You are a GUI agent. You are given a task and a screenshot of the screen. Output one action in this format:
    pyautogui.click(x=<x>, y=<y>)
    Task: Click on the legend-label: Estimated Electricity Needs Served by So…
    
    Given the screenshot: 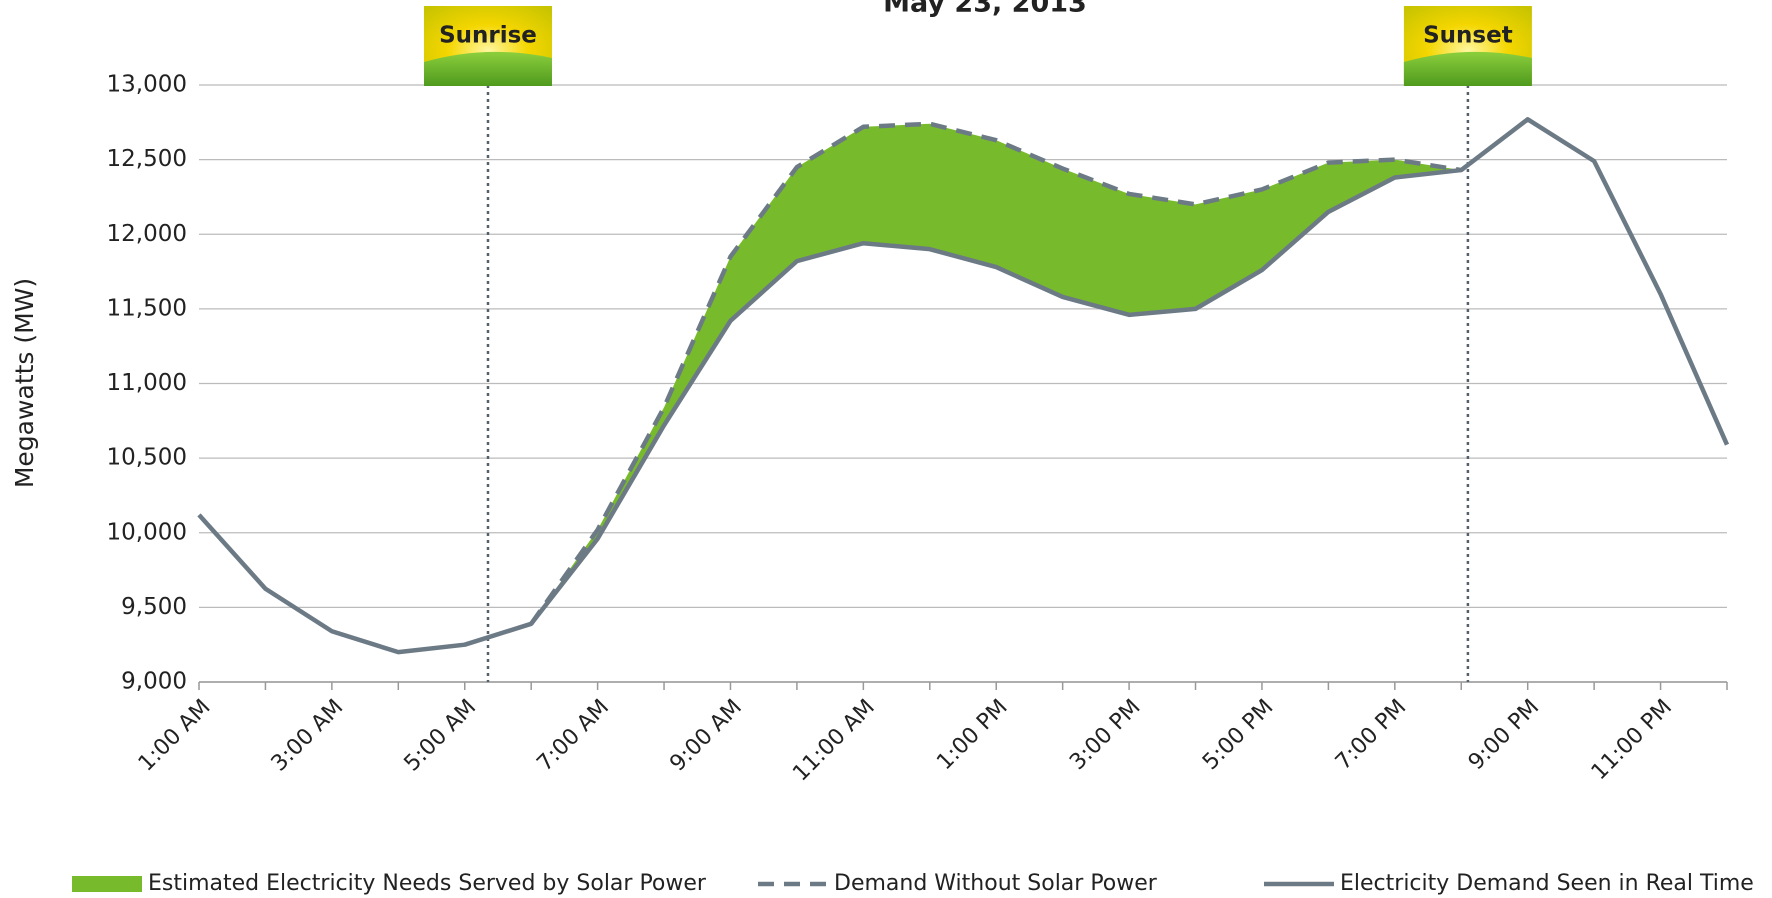 What is the action you would take?
    pyautogui.click(x=427, y=883)
    